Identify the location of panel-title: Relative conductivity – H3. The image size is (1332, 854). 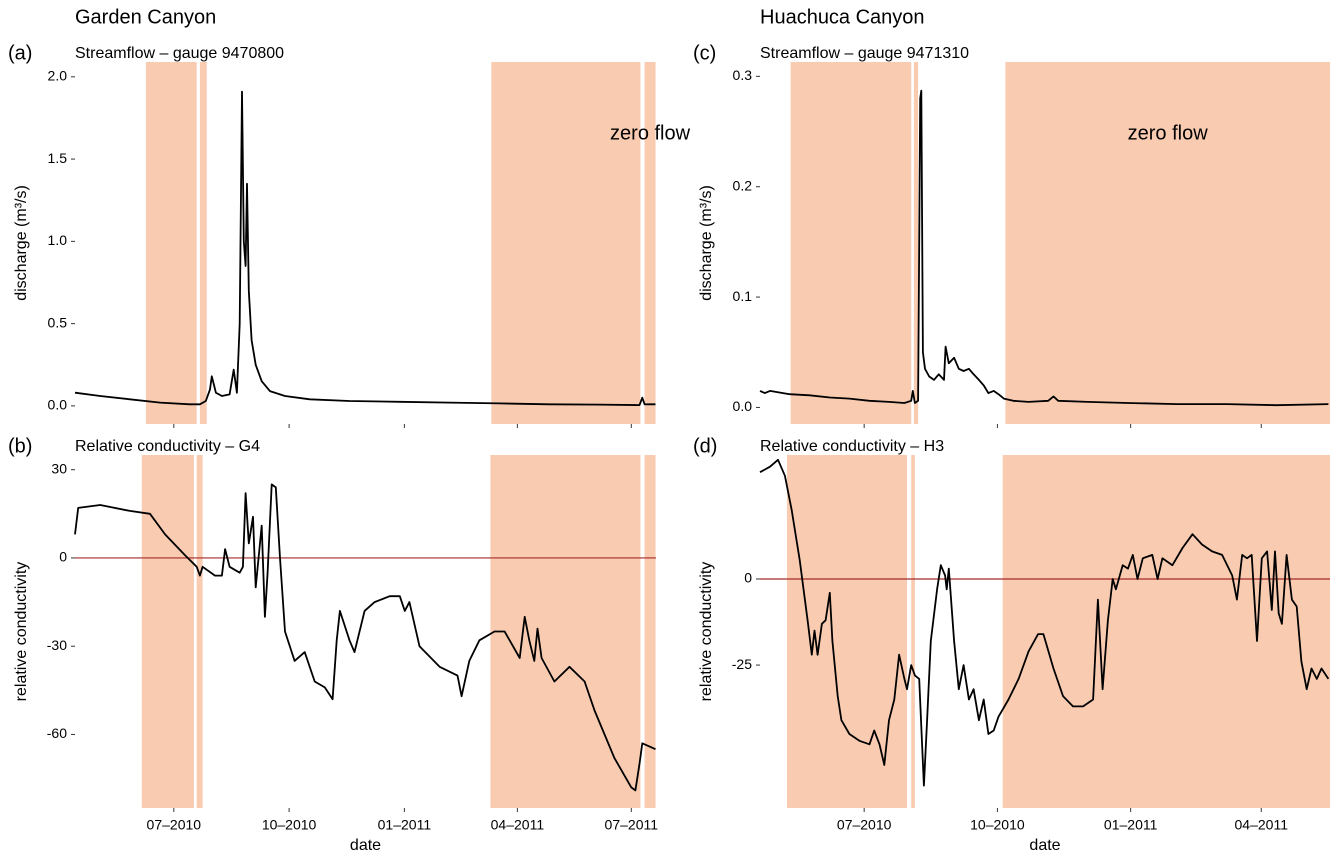
(852, 446).